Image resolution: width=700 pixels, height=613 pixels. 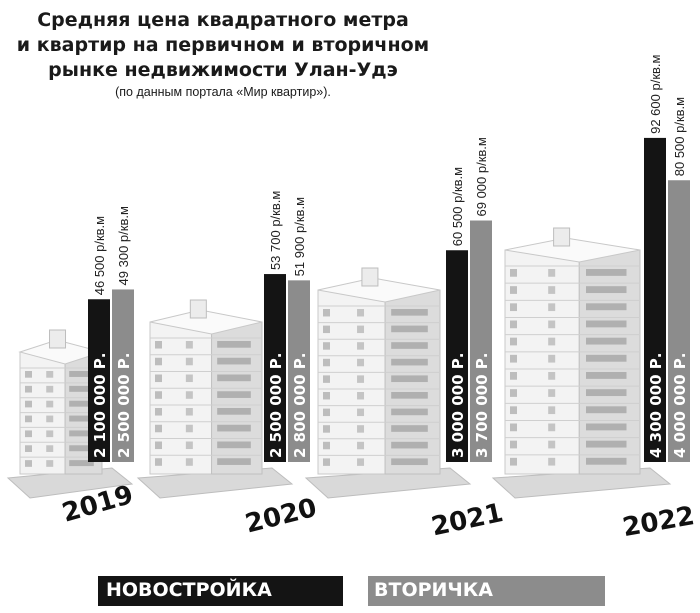 I want to click on year-label-2021: 2021, so click(x=467, y=520).